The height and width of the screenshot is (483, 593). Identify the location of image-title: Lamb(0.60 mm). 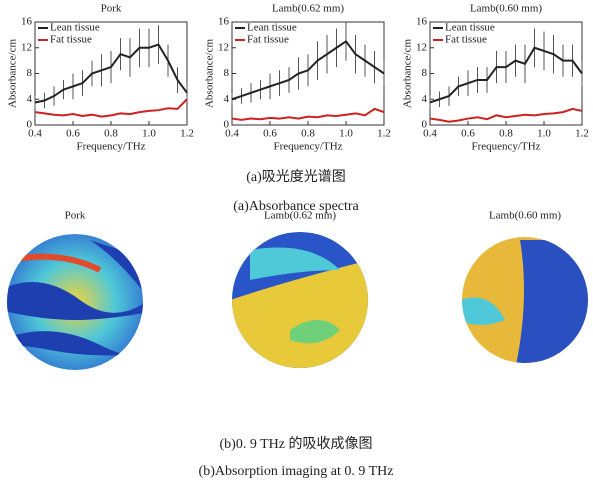
(525, 216).